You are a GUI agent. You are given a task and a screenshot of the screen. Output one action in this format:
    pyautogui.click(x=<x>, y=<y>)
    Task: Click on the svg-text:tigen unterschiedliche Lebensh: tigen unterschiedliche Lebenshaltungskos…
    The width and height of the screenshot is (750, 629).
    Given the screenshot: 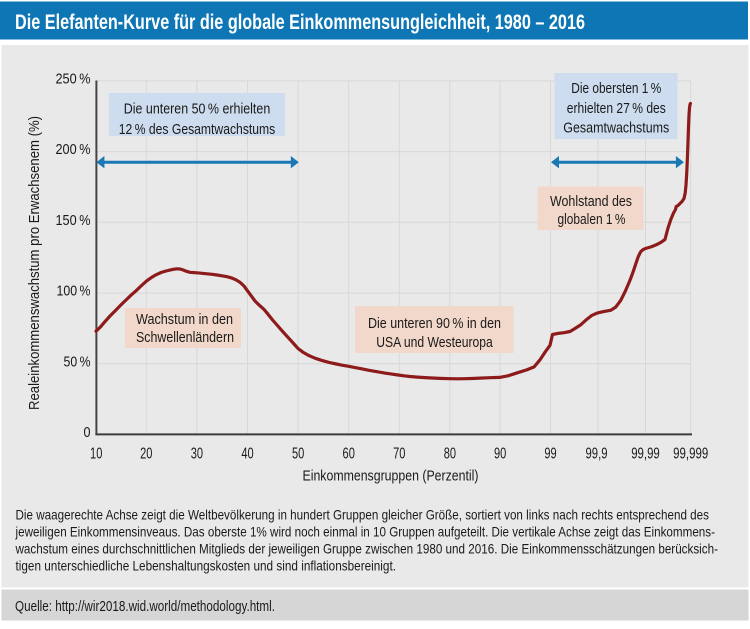 What is the action you would take?
    pyautogui.click(x=206, y=566)
    